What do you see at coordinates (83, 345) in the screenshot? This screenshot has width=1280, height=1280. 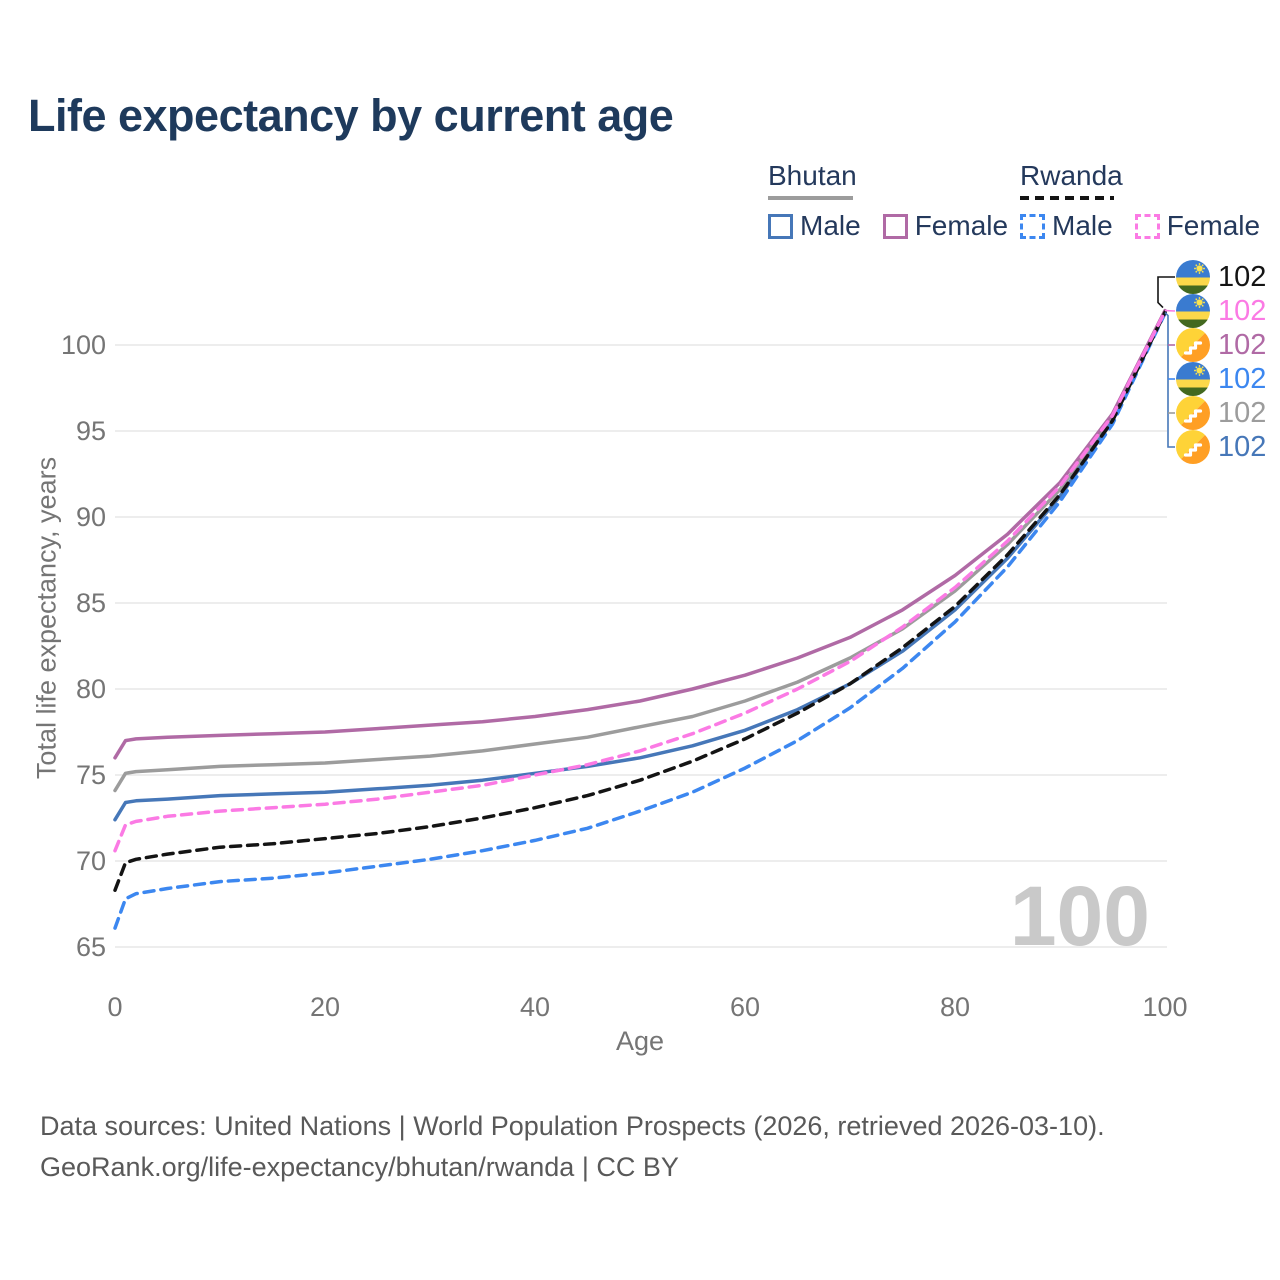 I see `y-tick-100: 100` at bounding box center [83, 345].